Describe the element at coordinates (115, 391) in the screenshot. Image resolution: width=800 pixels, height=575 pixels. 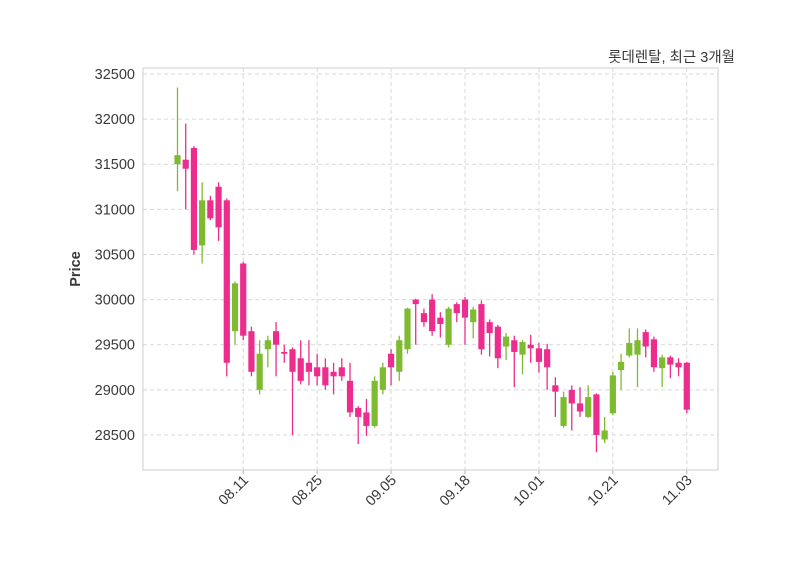
I see `y-tick-label: 29000` at that location.